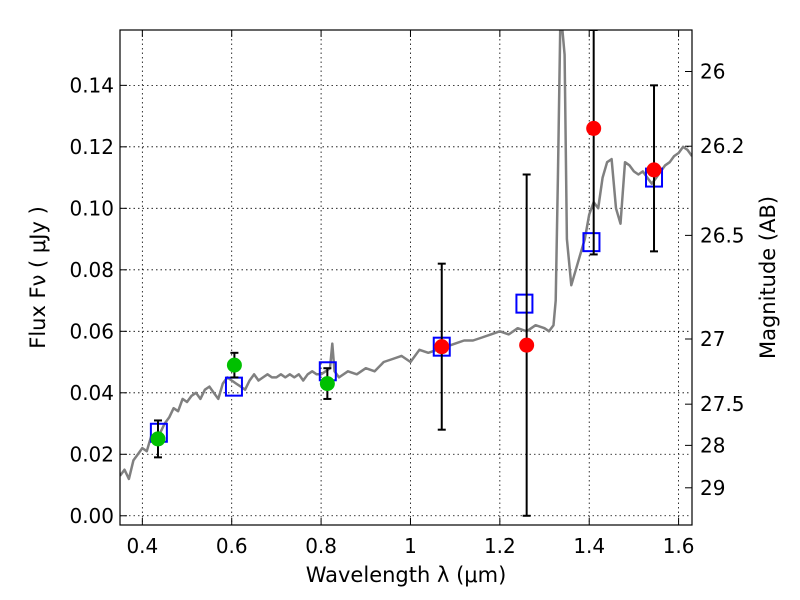  Describe the element at coordinates (91, 85) in the screenshot. I see `y-tick-label: 0.14` at that location.